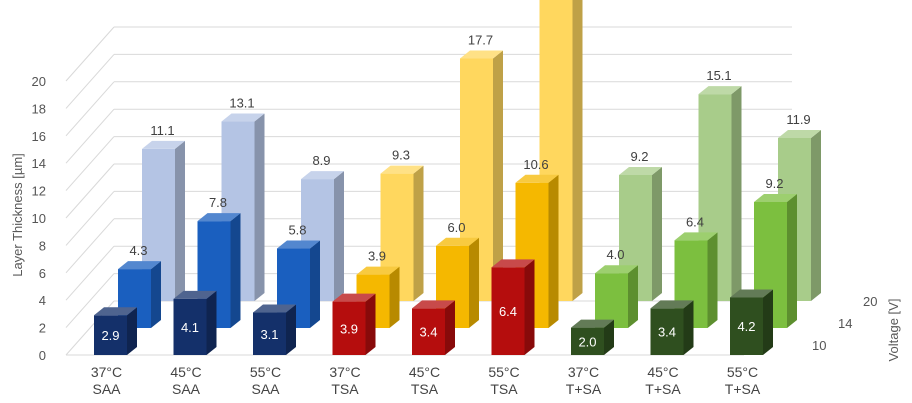 This screenshot has width=912, height=403. I want to click on data-label: 3.1, so click(269, 334).